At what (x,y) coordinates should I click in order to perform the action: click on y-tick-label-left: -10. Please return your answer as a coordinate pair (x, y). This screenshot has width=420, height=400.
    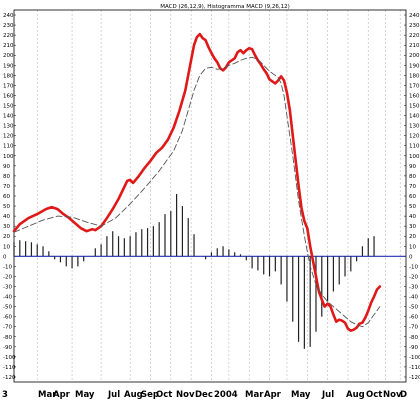
    Looking at the image, I should click on (7, 267).